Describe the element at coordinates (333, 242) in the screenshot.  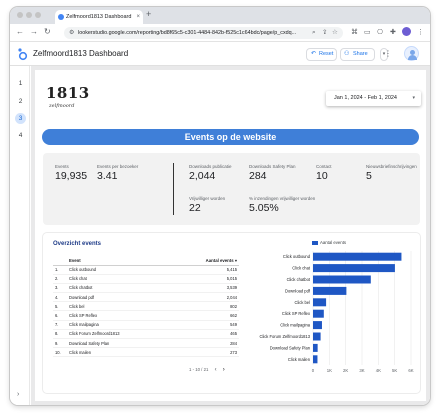
I see `legend-label: Aantal events` at that location.